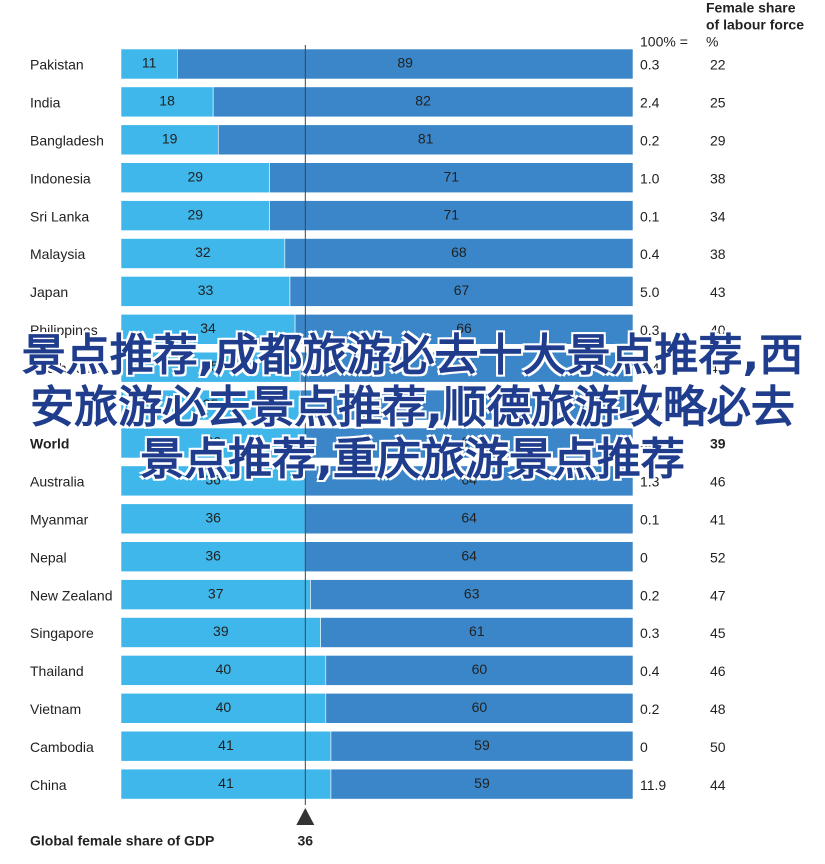  I want to click on bar-label: 29, so click(195, 176).